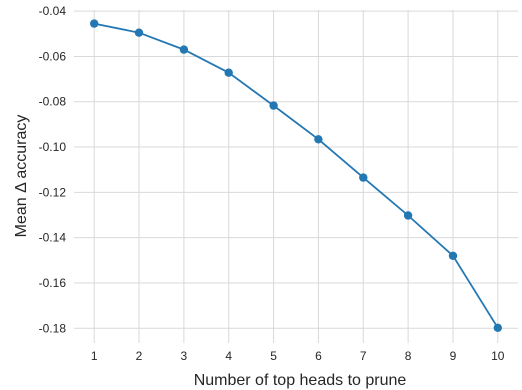 The width and height of the screenshot is (522, 390). What do you see at coordinates (298, 356) in the screenshot?
I see `x-tick-labels: 1 2 3 4 5 6 7 8 9 10` at bounding box center [298, 356].